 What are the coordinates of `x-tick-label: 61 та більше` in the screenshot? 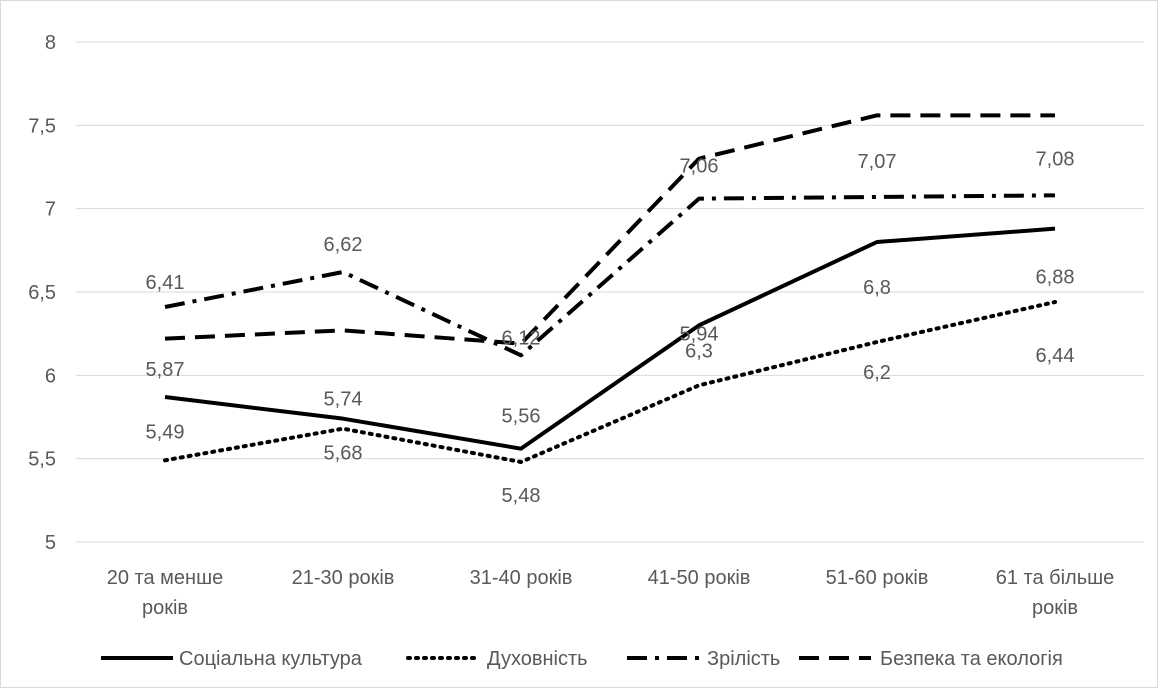 It's located at (1055, 578).